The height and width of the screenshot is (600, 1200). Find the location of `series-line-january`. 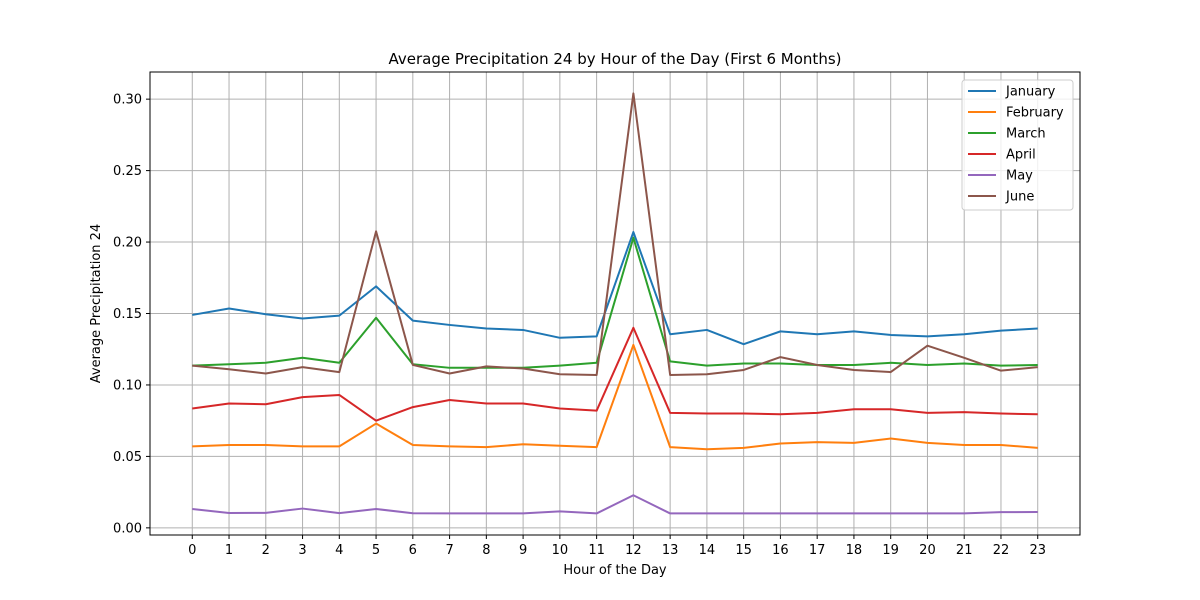

series-line-january is located at coordinates (615, 288).